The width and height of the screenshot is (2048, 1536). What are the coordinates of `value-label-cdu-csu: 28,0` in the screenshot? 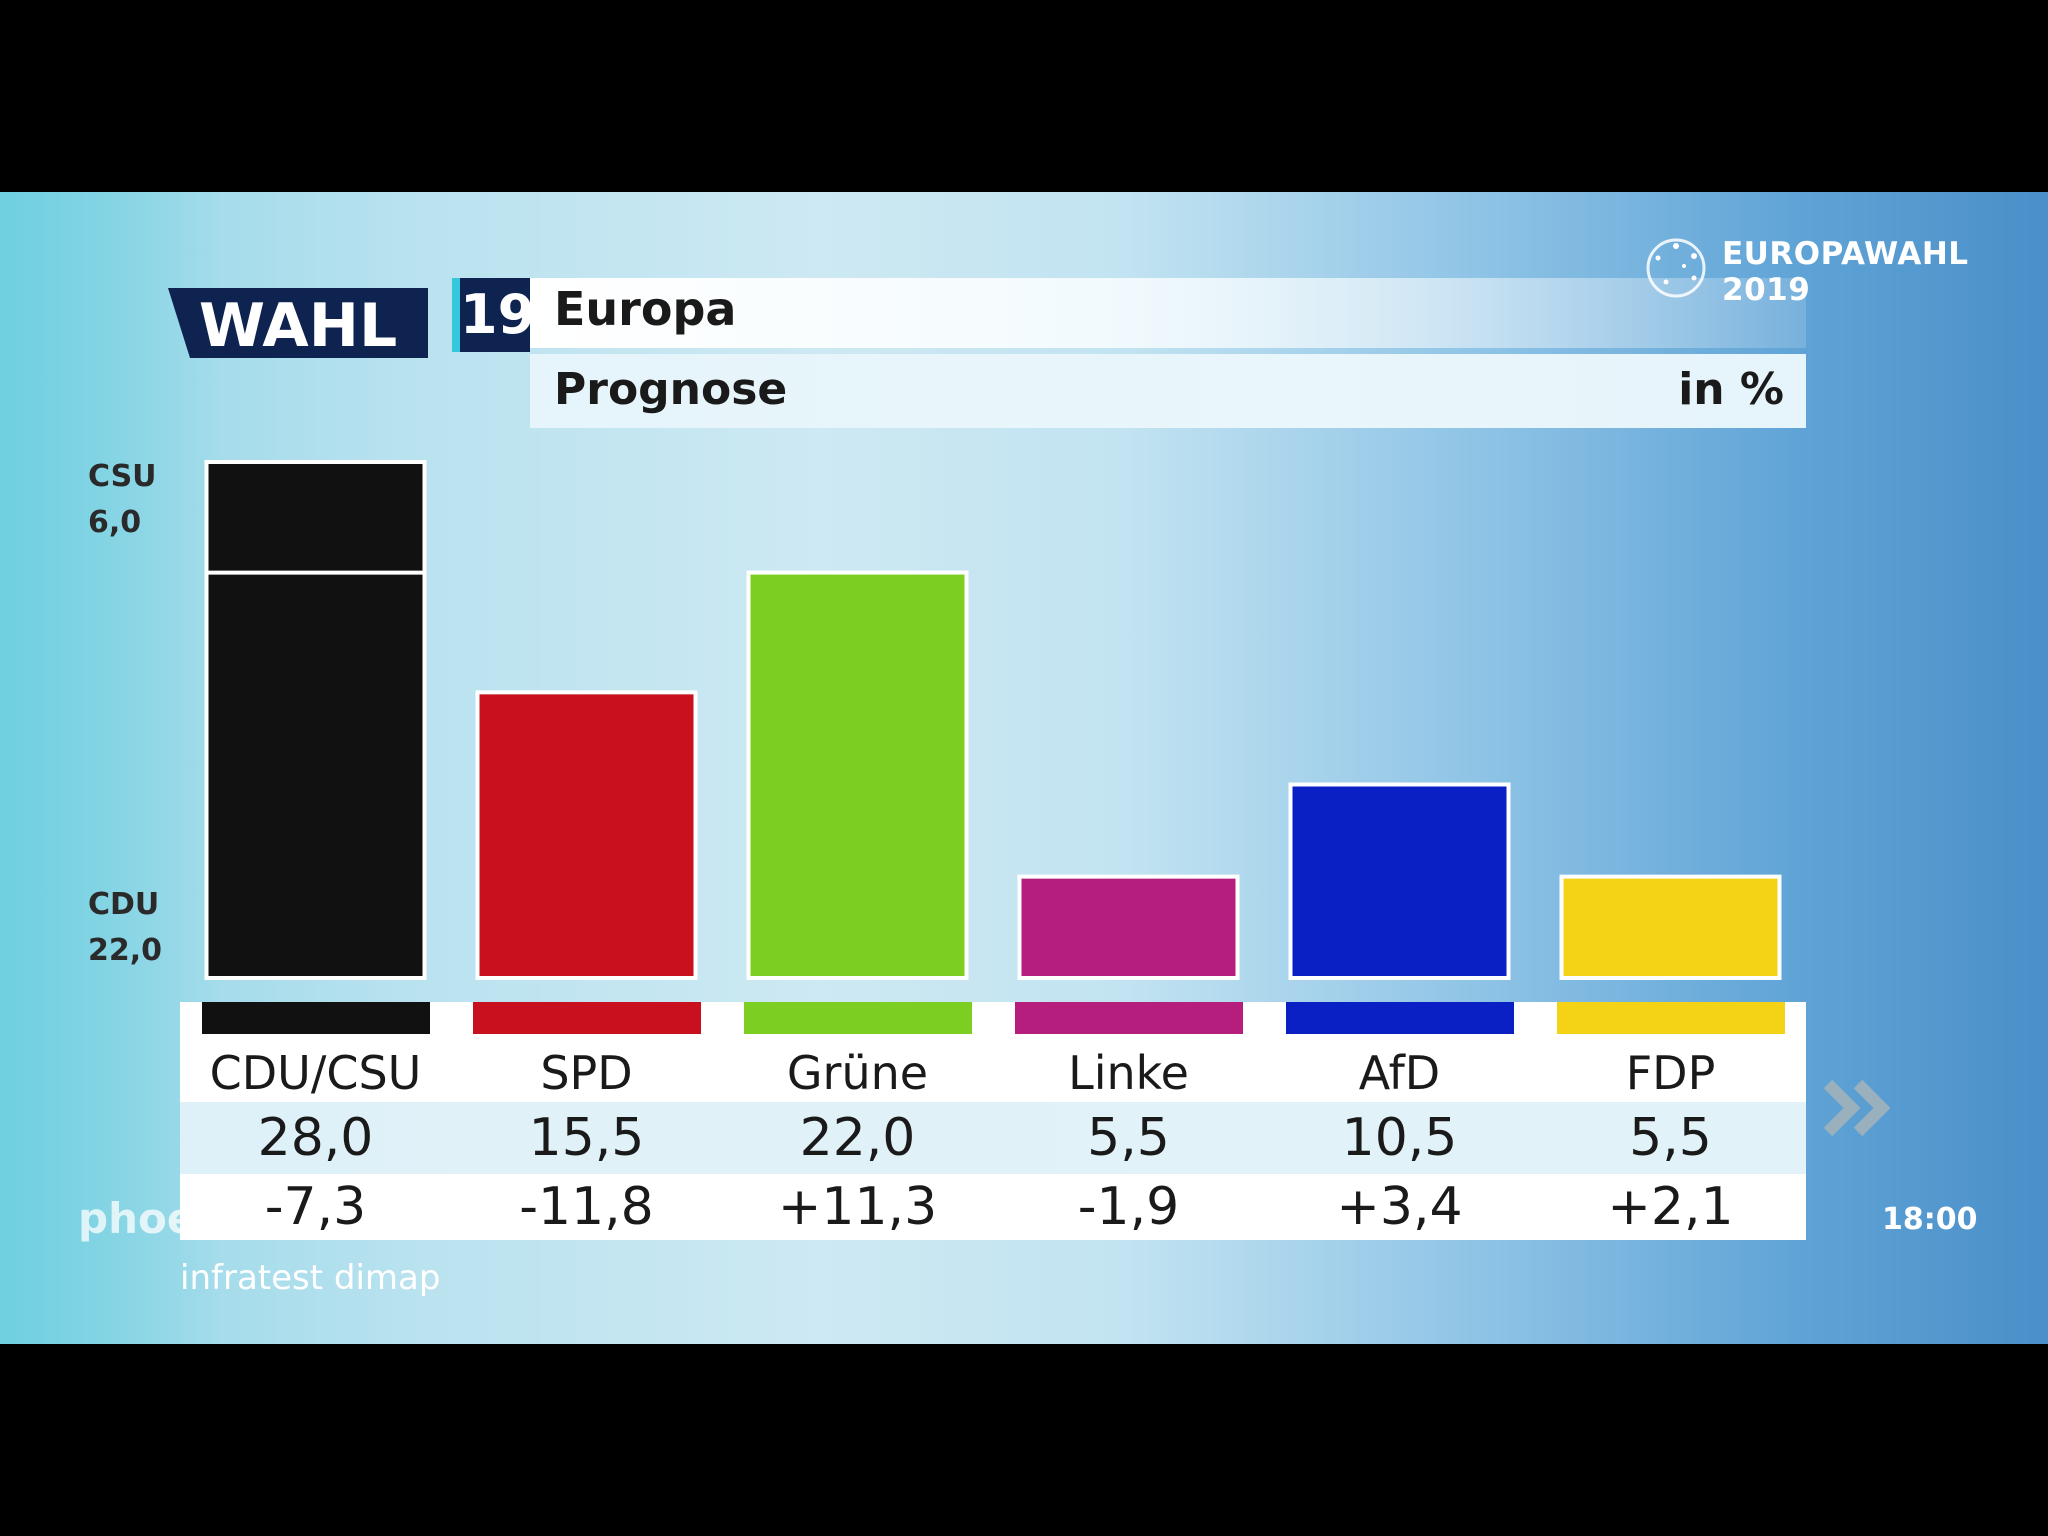 It's located at (315, 1138).